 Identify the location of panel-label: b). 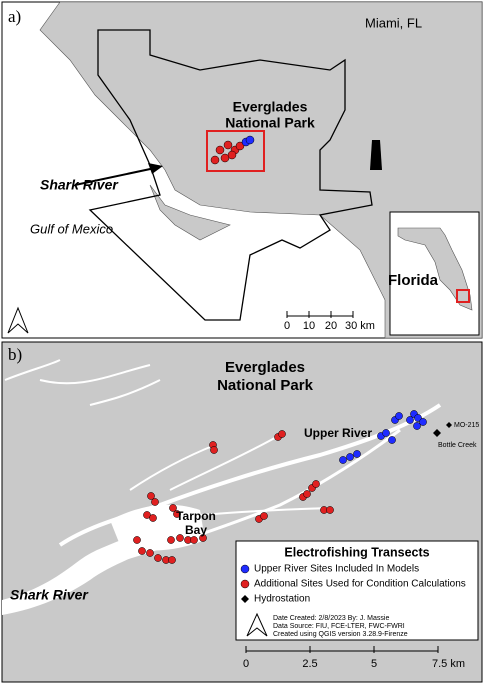
(15, 354).